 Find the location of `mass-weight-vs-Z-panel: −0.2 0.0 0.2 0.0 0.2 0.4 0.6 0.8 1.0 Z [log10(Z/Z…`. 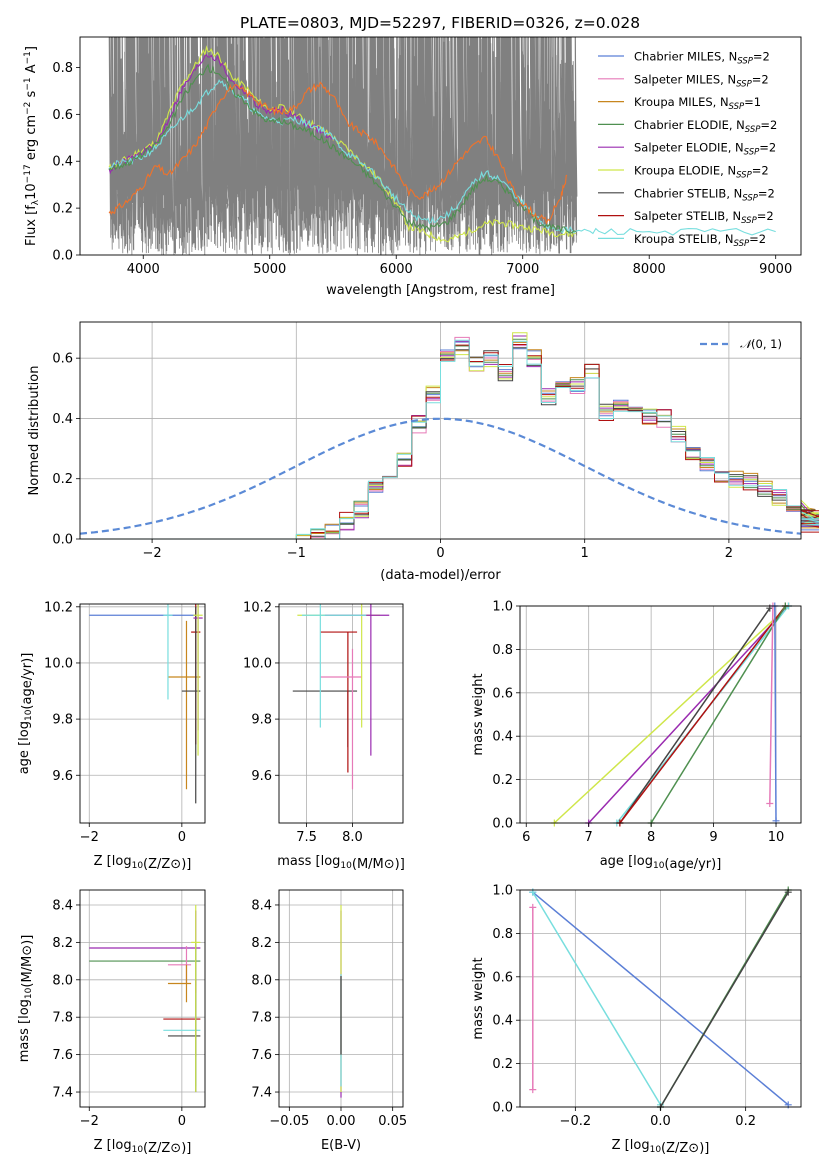

mass-weight-vs-Z-panel: −0.2 0.0 0.2 0.0 0.2 0.4 0.6 0.8 1.0 Z [log10(Z/Z… is located at coordinates (636, 1020).